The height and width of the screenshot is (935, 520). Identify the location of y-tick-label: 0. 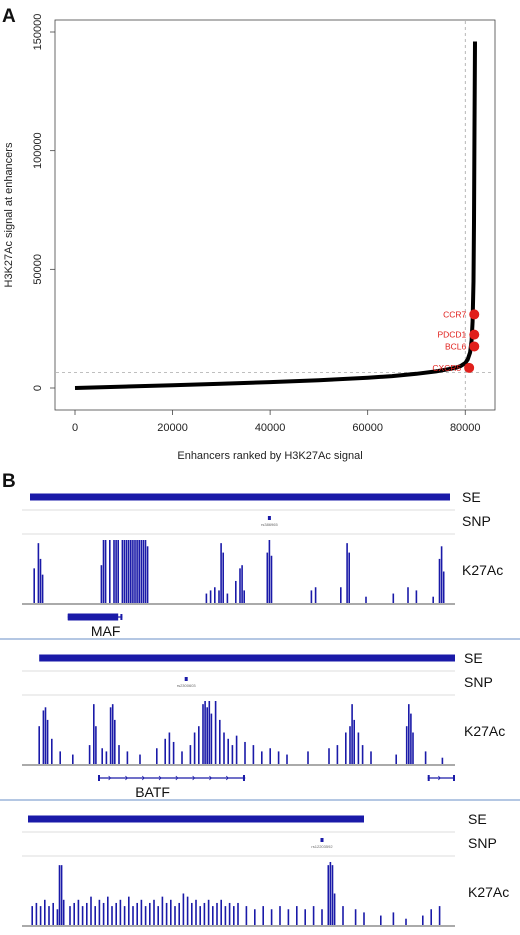
(38, 388).